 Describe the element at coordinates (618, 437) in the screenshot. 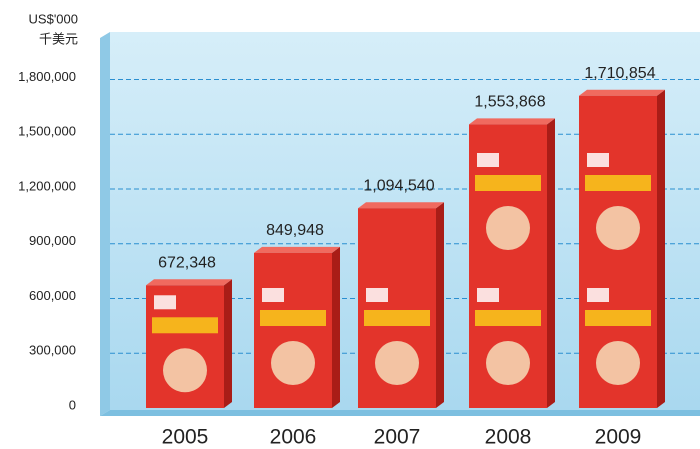

I see `x-tick-label: 2009` at that location.